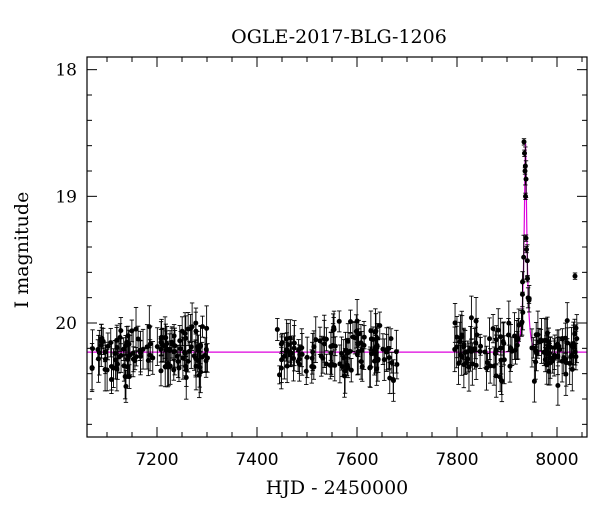 The height and width of the screenshot is (512, 600). What do you see at coordinates (337, 488) in the screenshot?
I see `x-axis-label: HJD - 2450000` at bounding box center [337, 488].